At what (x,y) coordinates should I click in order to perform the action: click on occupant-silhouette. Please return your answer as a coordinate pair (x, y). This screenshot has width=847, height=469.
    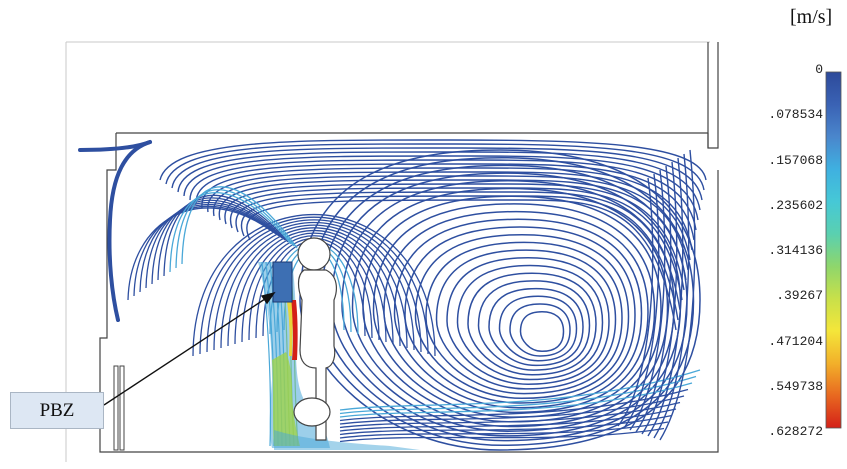
    Looking at the image, I should click on (315, 339).